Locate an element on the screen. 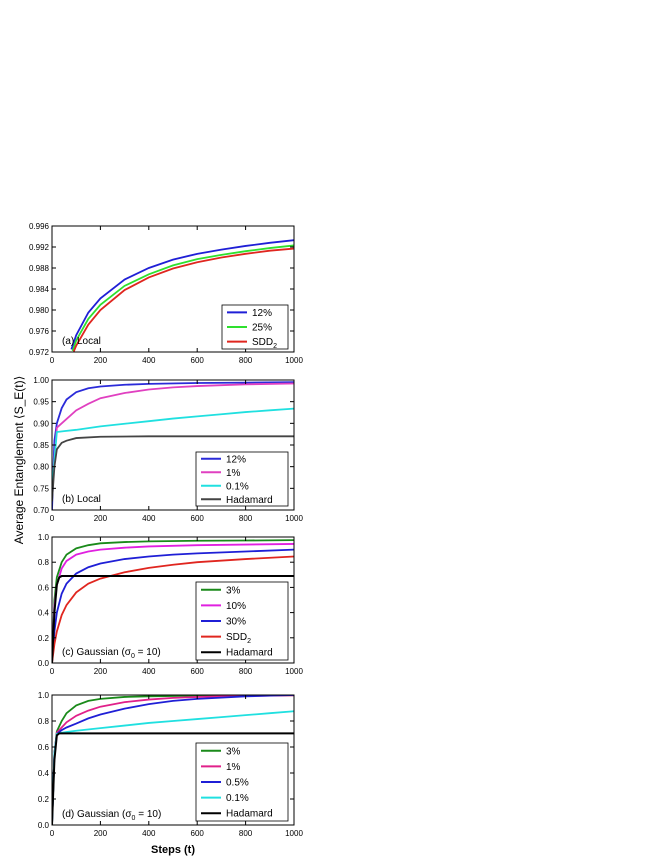  y-tick-label: 0.992 is located at coordinates (39, 247).